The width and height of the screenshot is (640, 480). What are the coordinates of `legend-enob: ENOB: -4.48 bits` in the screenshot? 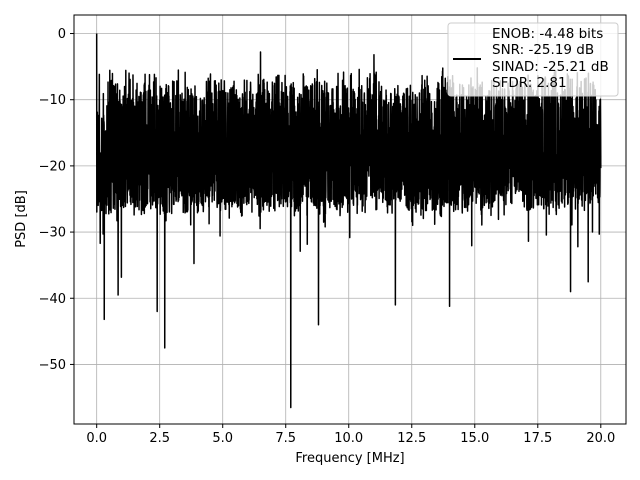 It's located at (547, 34).